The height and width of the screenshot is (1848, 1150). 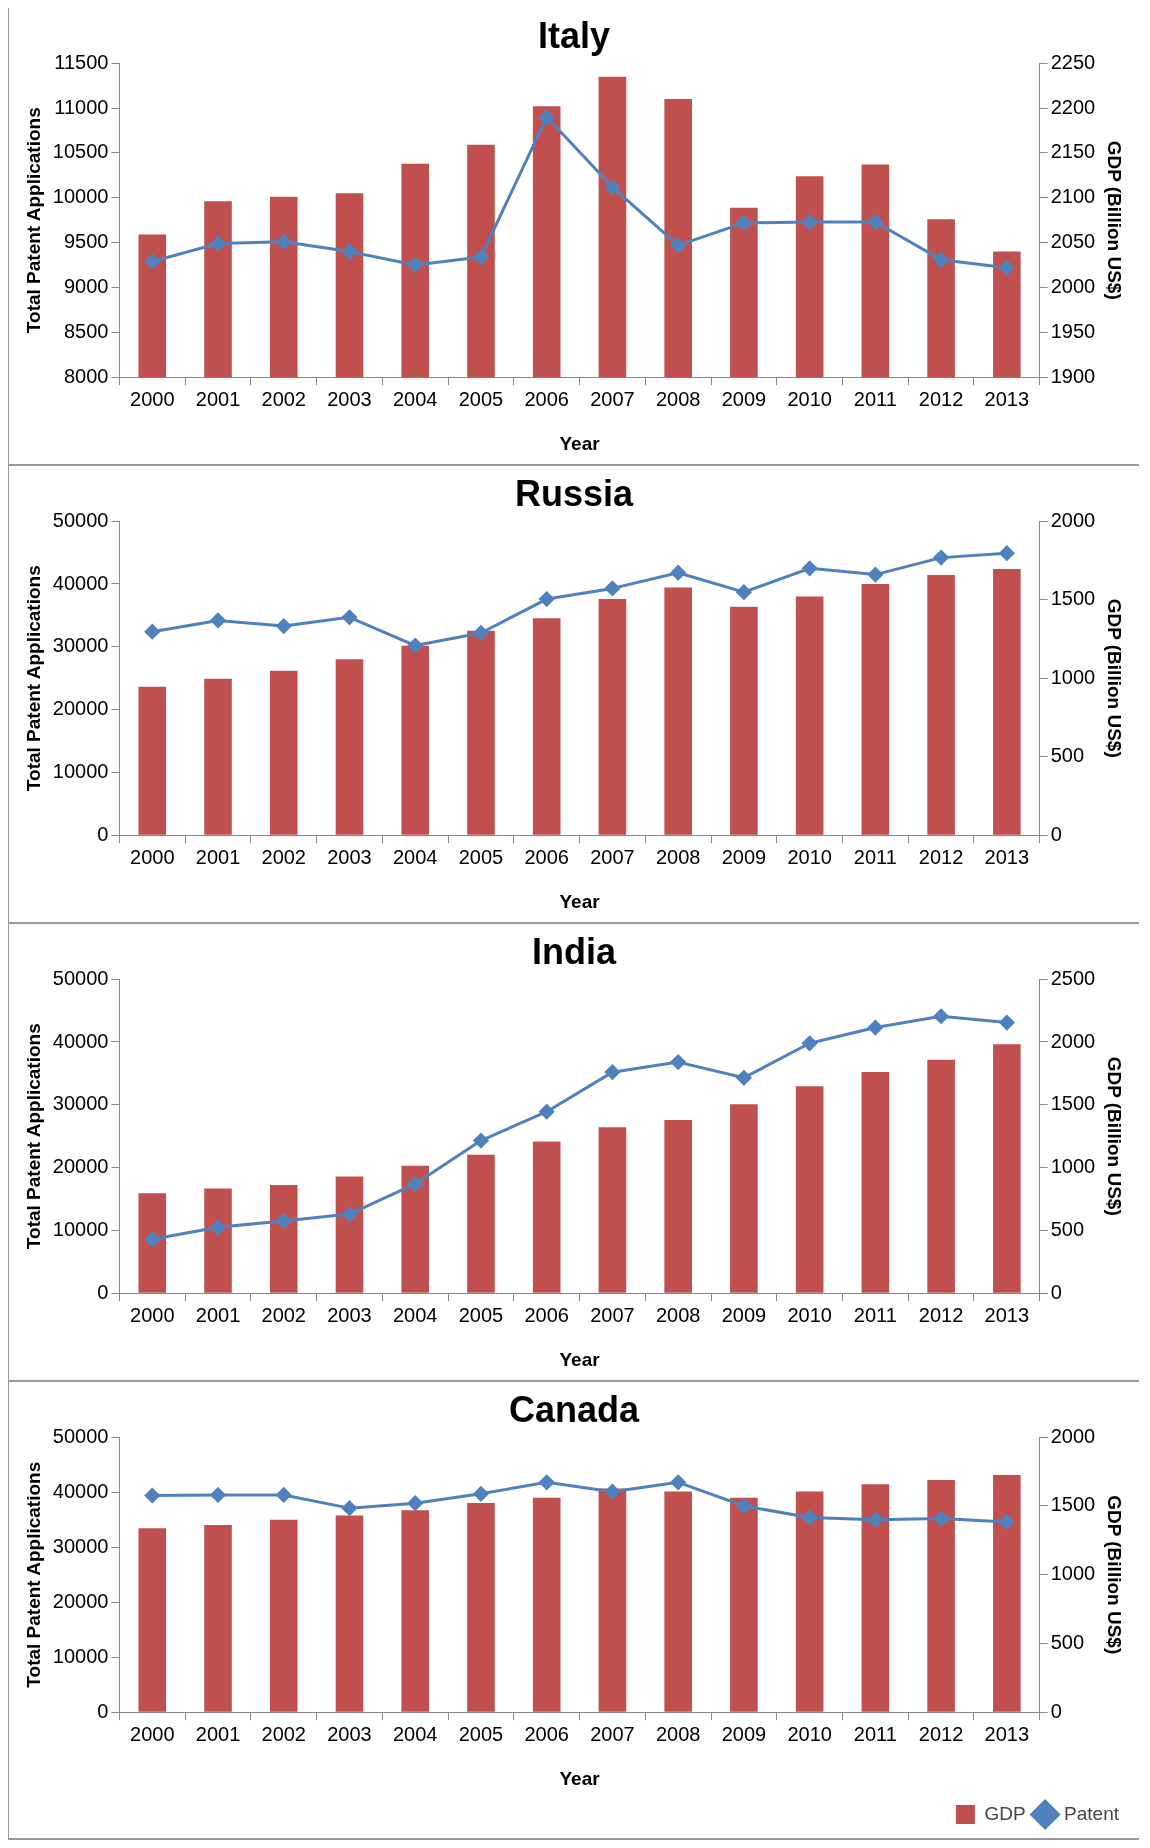 What do you see at coordinates (574, 951) in the screenshot?
I see `chart-title: India` at bounding box center [574, 951].